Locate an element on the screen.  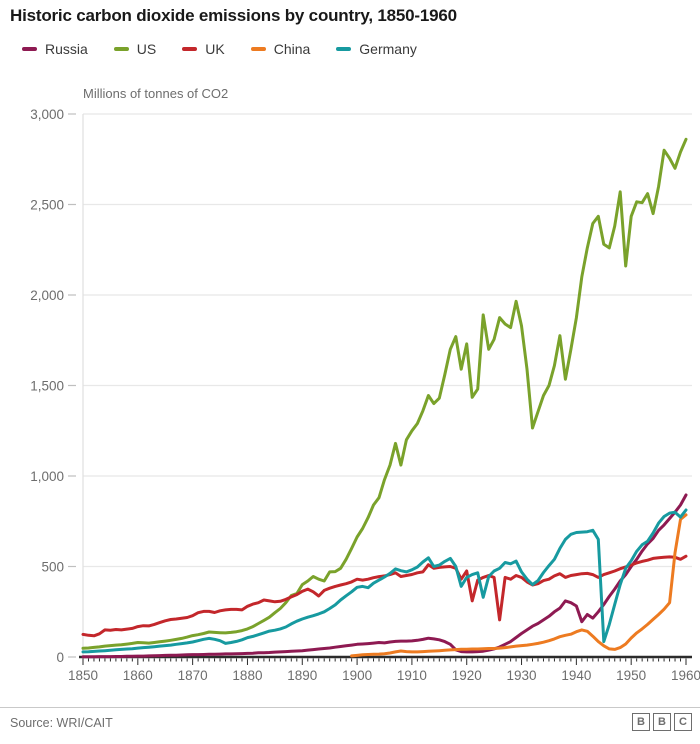
y-tick-label: 1,500 is located at coordinates (47, 386).